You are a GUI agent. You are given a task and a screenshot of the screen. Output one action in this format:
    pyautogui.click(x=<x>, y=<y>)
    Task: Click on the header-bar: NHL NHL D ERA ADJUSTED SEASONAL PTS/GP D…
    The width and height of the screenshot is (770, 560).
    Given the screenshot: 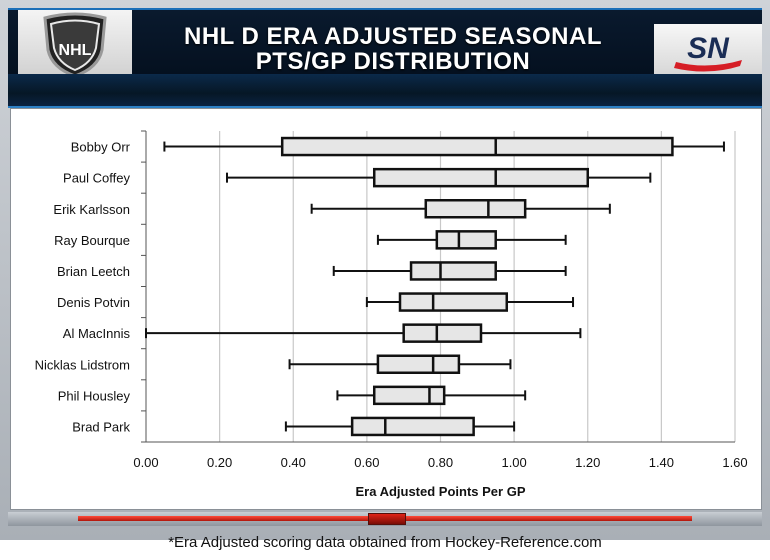 What is the action you would take?
    pyautogui.click(x=385, y=44)
    